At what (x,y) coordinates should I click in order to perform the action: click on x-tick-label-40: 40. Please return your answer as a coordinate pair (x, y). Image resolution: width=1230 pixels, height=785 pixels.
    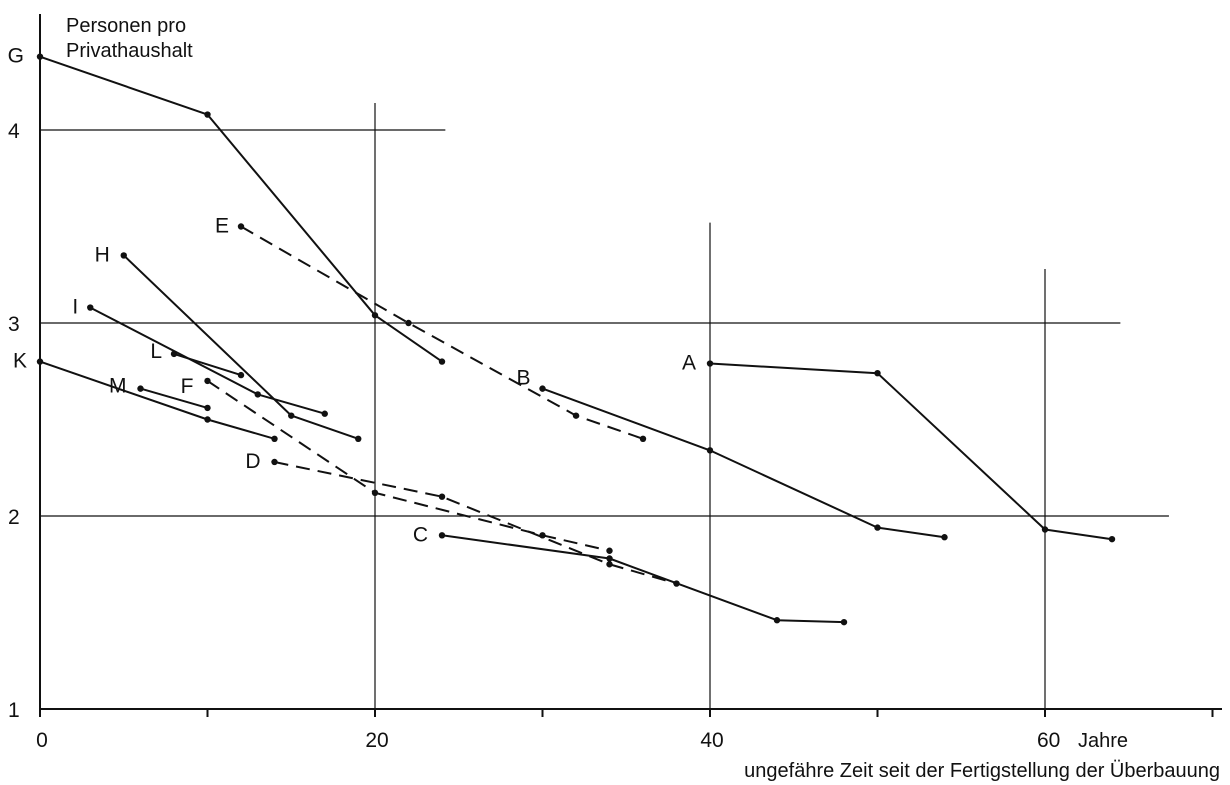
    Looking at the image, I should click on (711, 740).